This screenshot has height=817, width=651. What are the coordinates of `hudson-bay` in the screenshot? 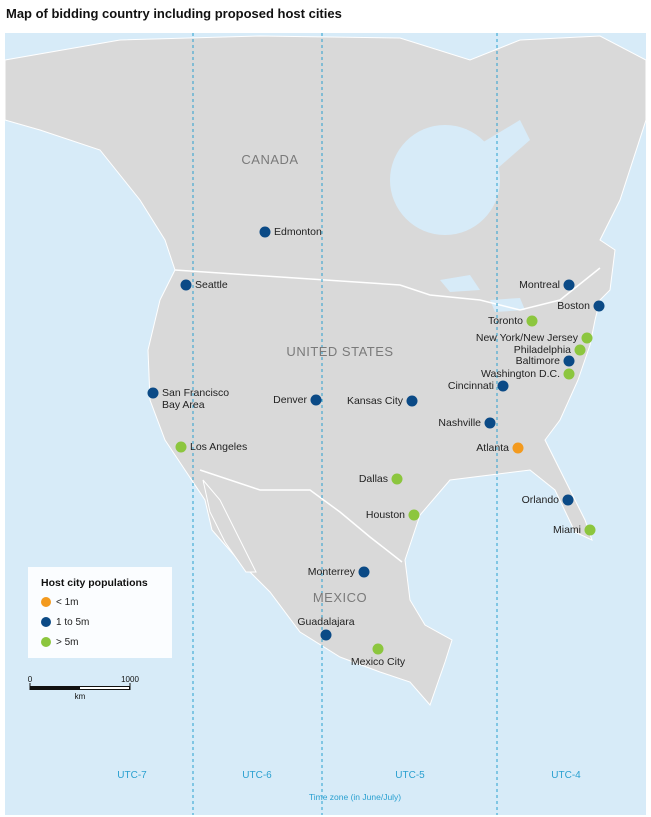 It's located at (445, 180).